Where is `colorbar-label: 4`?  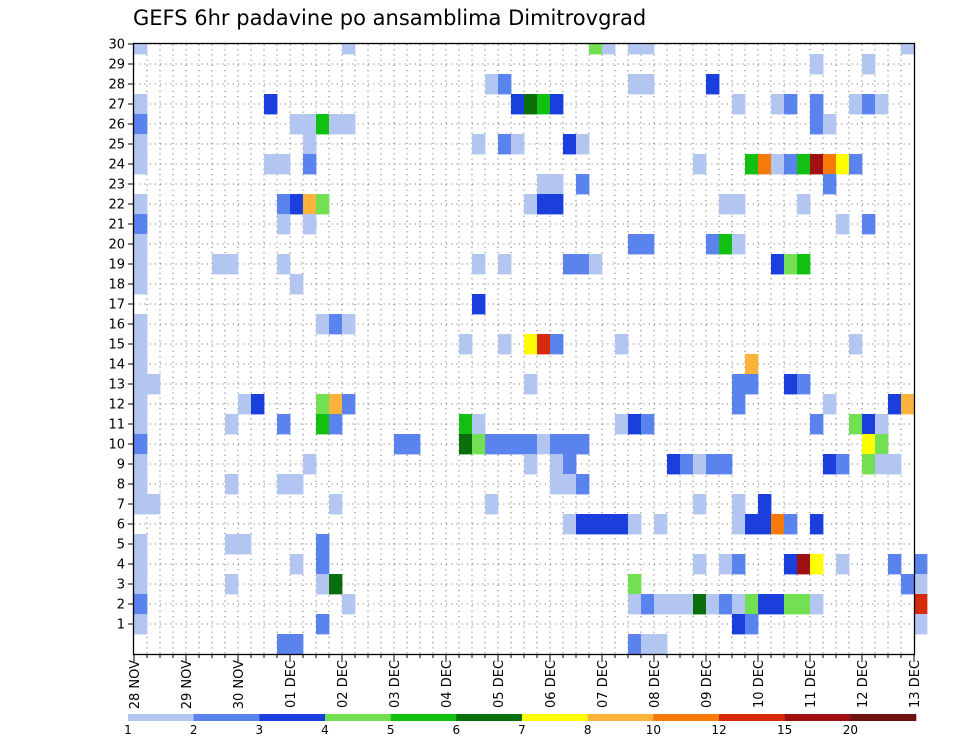 colorbar-label: 4 is located at coordinates (325, 730).